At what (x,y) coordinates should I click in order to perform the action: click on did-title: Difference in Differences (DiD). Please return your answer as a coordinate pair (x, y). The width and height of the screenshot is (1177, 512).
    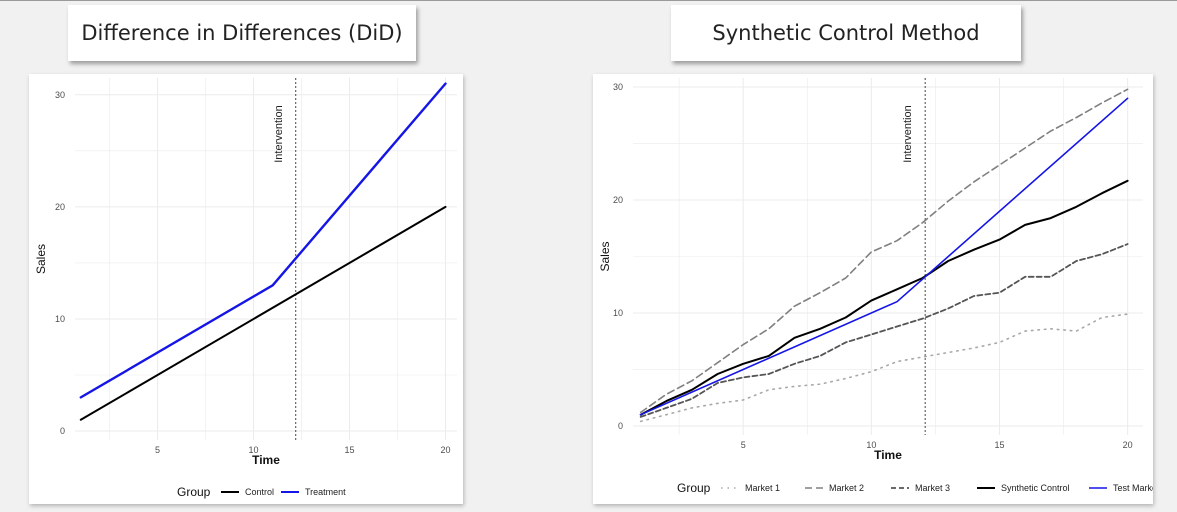
    Looking at the image, I should click on (242, 33).